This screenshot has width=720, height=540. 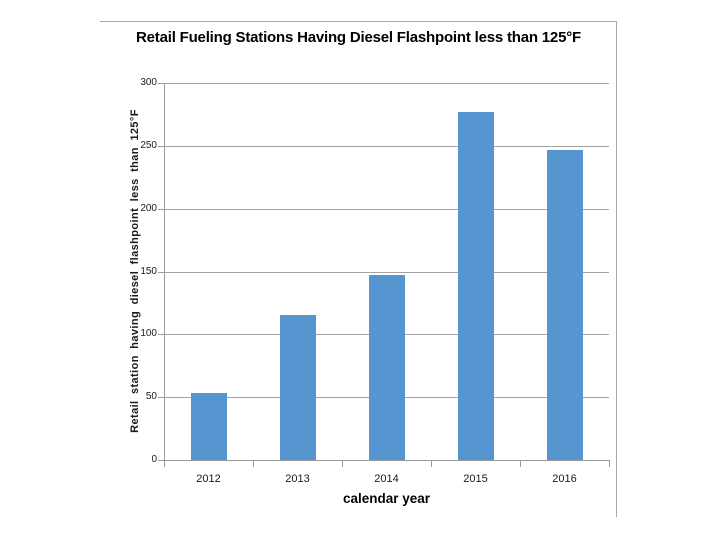 I want to click on x-tick-label-2015: 2015, so click(x=475, y=479).